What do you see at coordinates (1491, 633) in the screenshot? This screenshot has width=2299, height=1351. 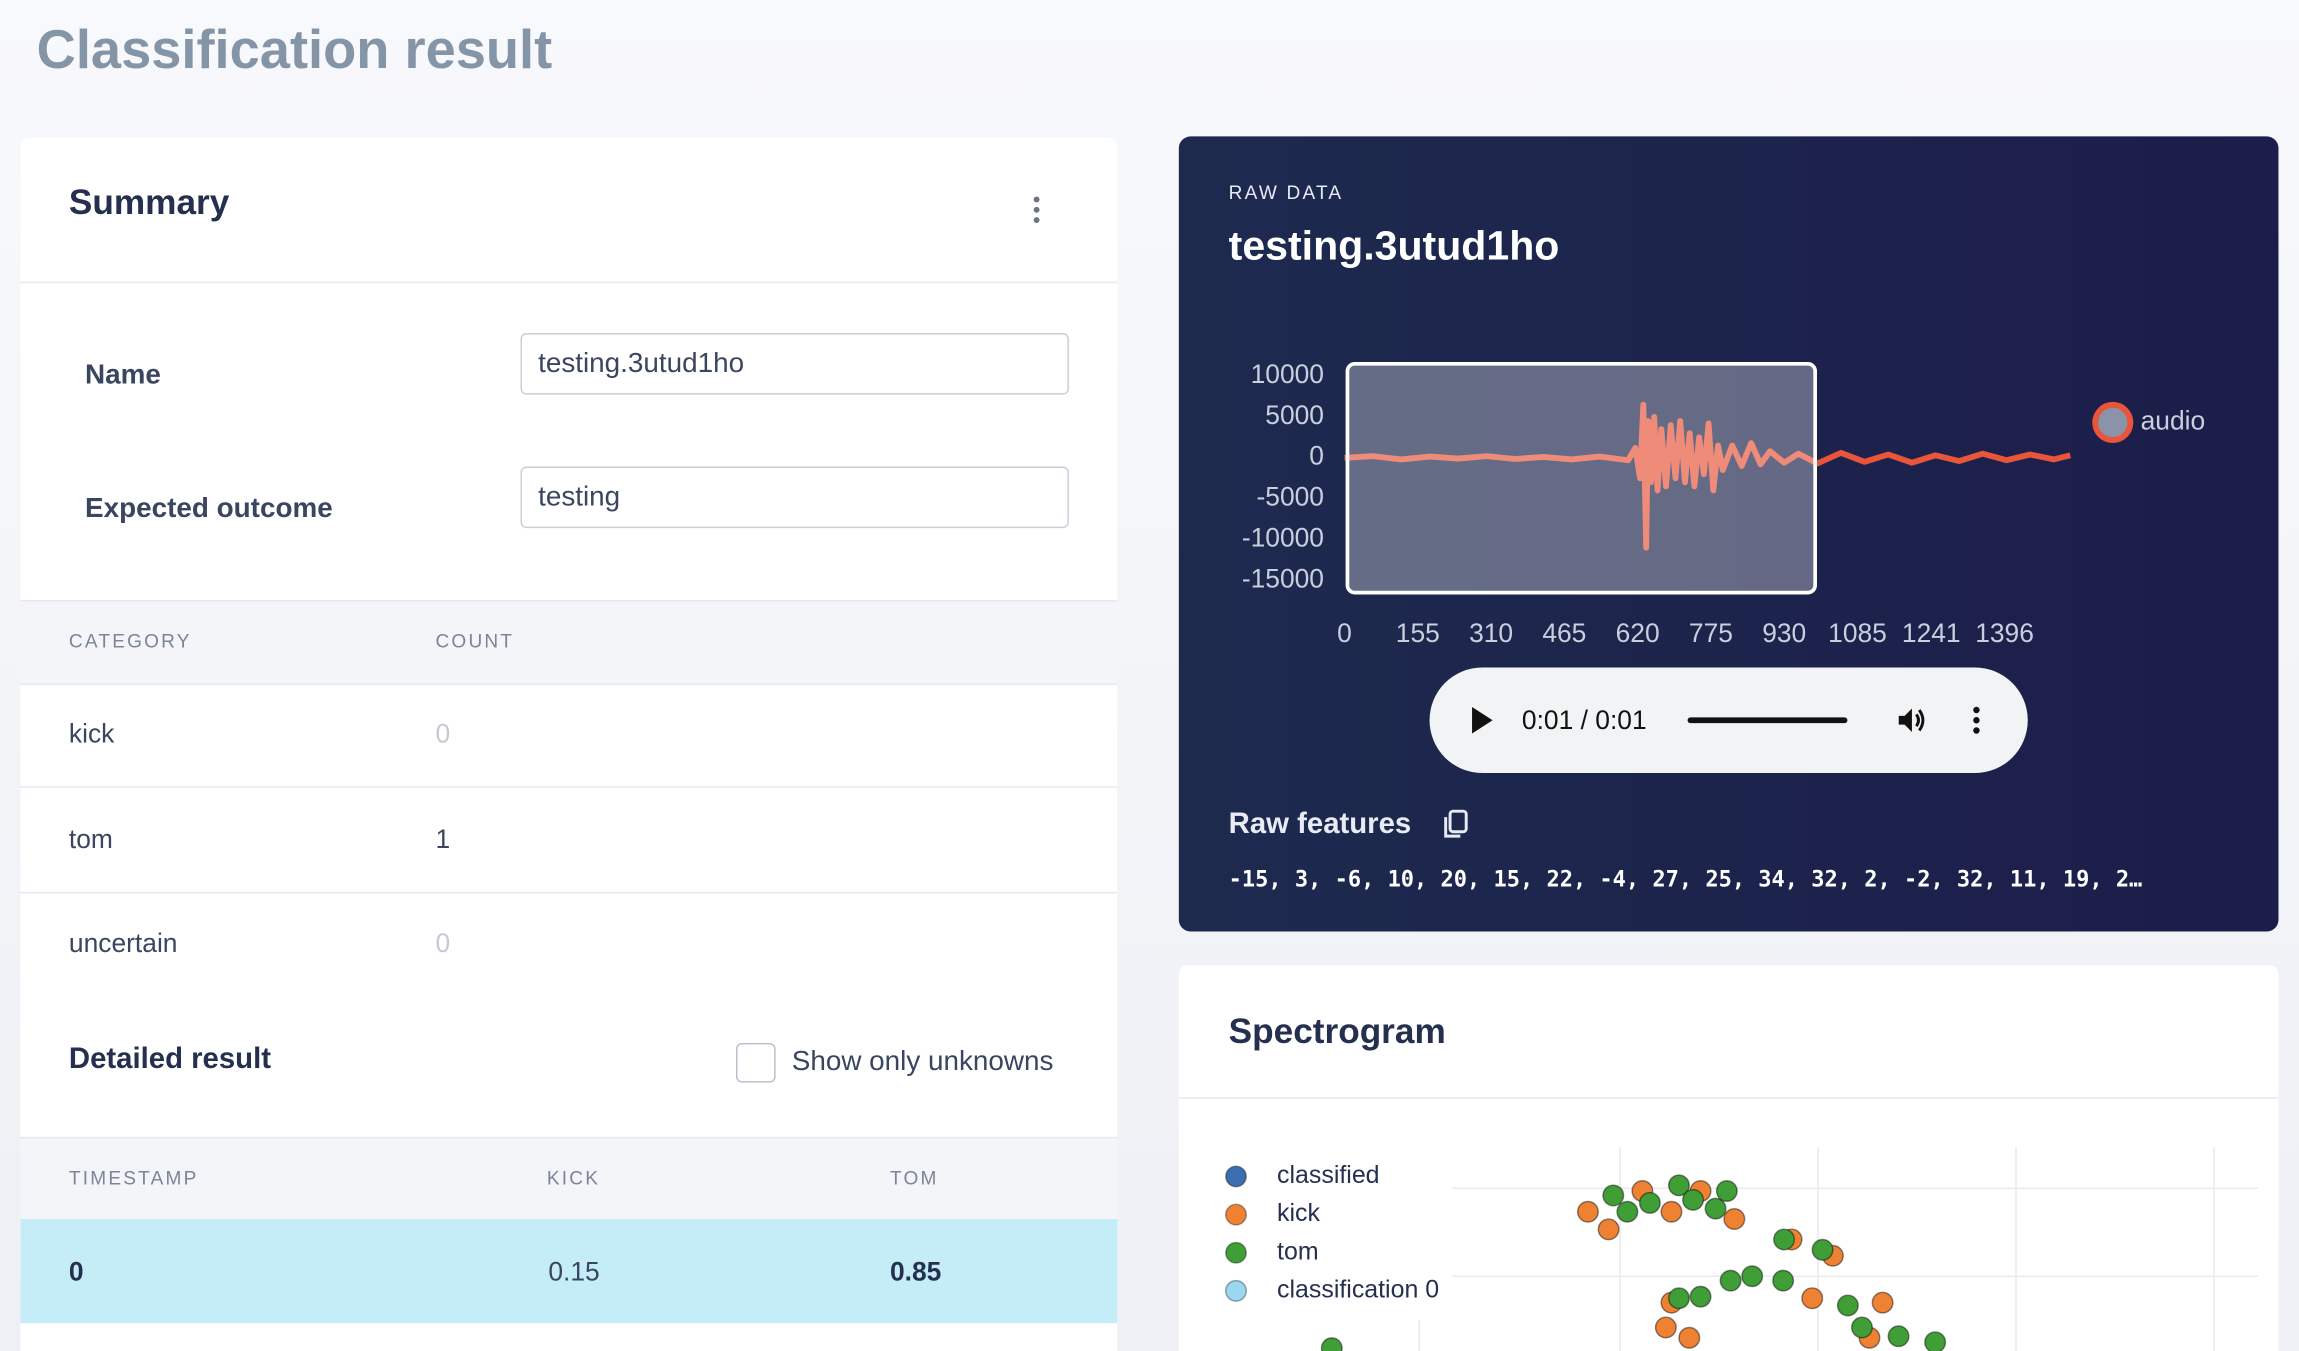 I see `x-tick-label: 310` at bounding box center [1491, 633].